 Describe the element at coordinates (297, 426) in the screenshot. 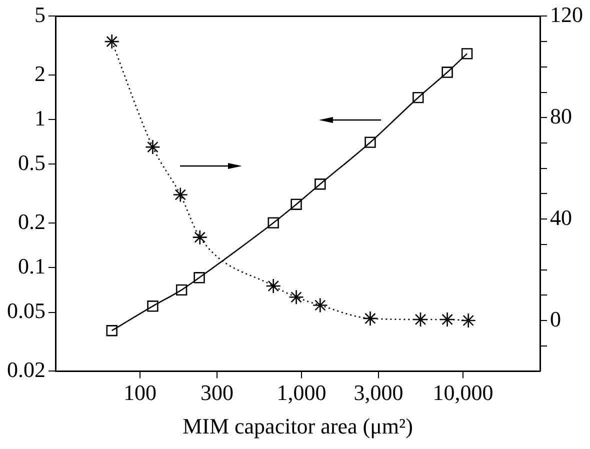

I see `x-axis-title: MIM capacitor area (μm²)` at that location.